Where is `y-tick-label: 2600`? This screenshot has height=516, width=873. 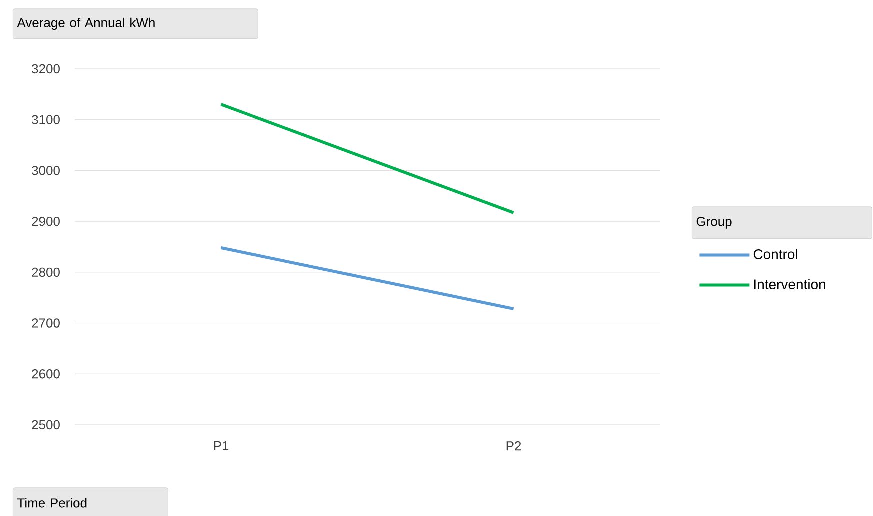
y-tick-label: 2600 is located at coordinates (46, 374).